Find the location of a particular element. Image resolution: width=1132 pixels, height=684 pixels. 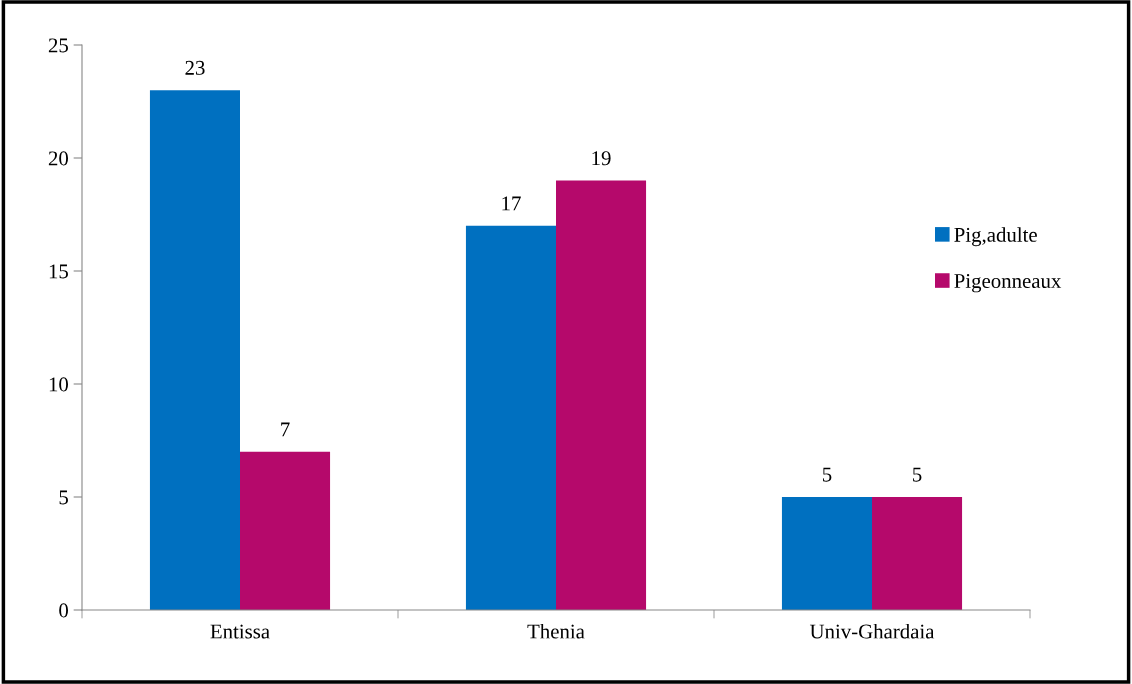

data-label: 19 is located at coordinates (601, 158).